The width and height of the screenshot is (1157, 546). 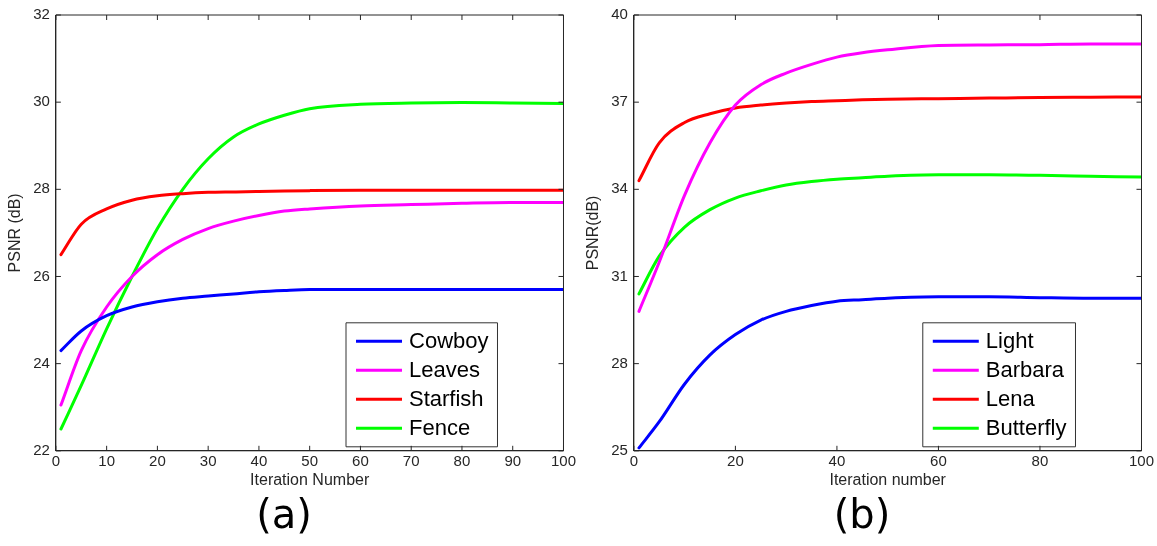 What do you see at coordinates (449, 341) in the screenshot?
I see `legend-label: Cowboy` at bounding box center [449, 341].